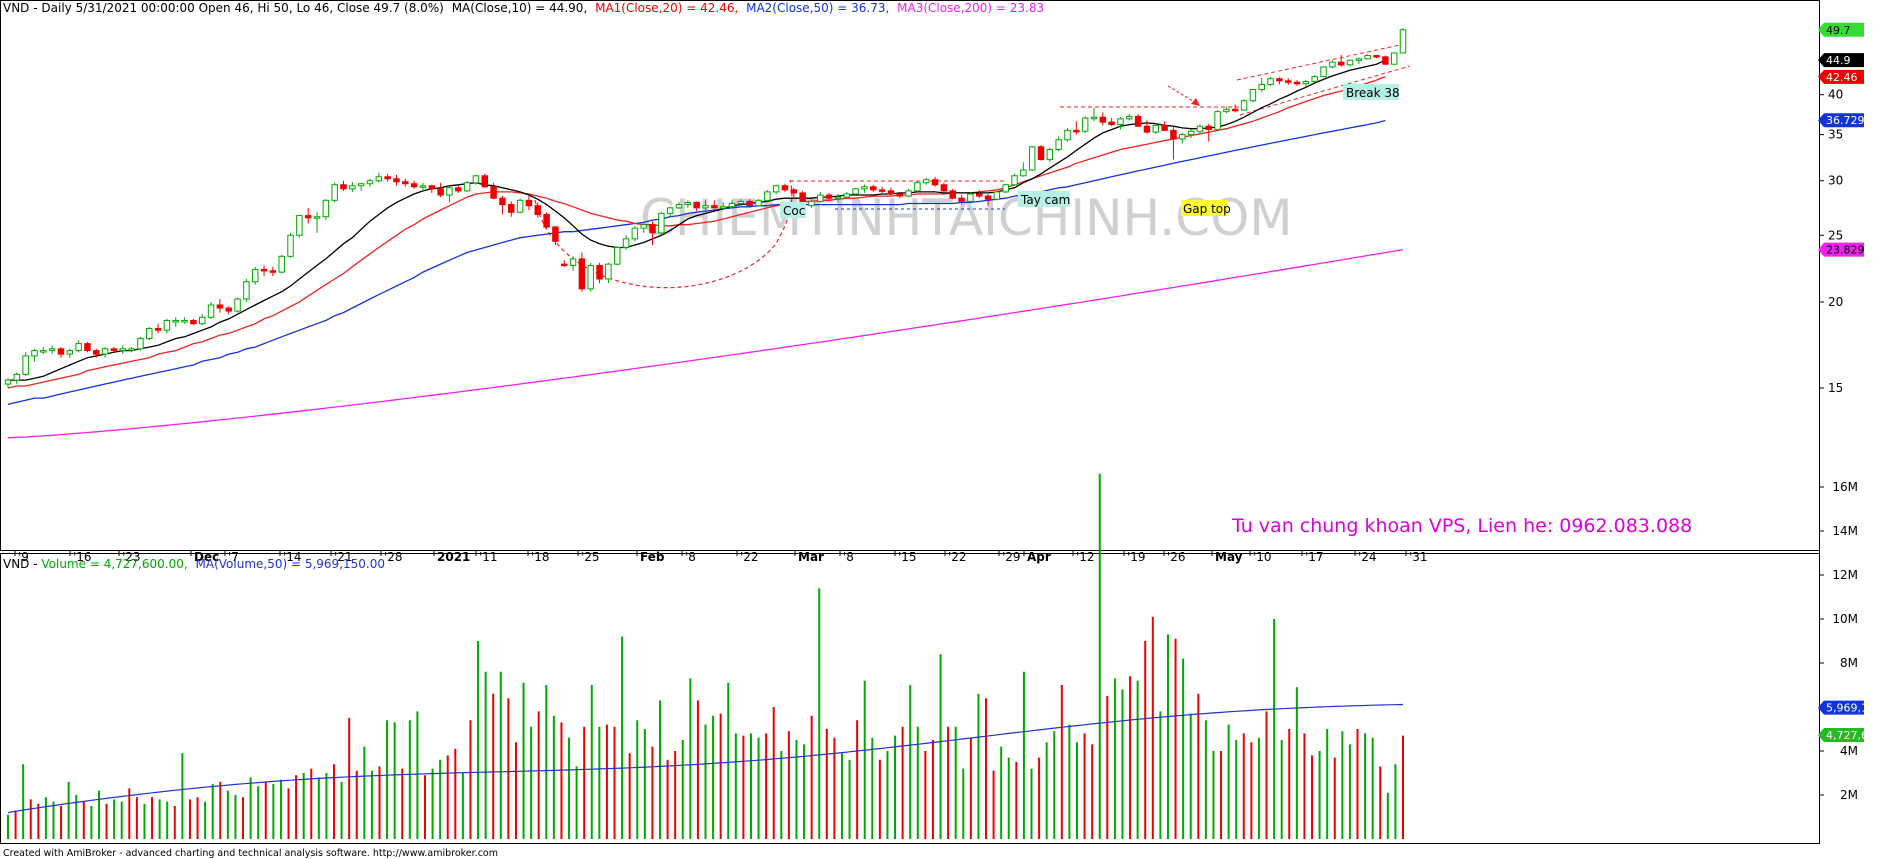 Image resolution: width=1884 pixels, height=859 pixels. I want to click on x-tick-label: '22, so click(957, 557).